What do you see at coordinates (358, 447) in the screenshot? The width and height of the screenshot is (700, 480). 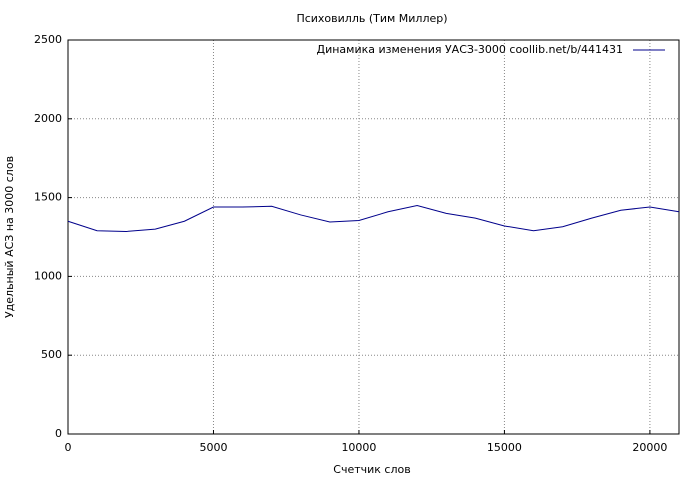 I see `x-tick-label: 10000` at bounding box center [358, 447].